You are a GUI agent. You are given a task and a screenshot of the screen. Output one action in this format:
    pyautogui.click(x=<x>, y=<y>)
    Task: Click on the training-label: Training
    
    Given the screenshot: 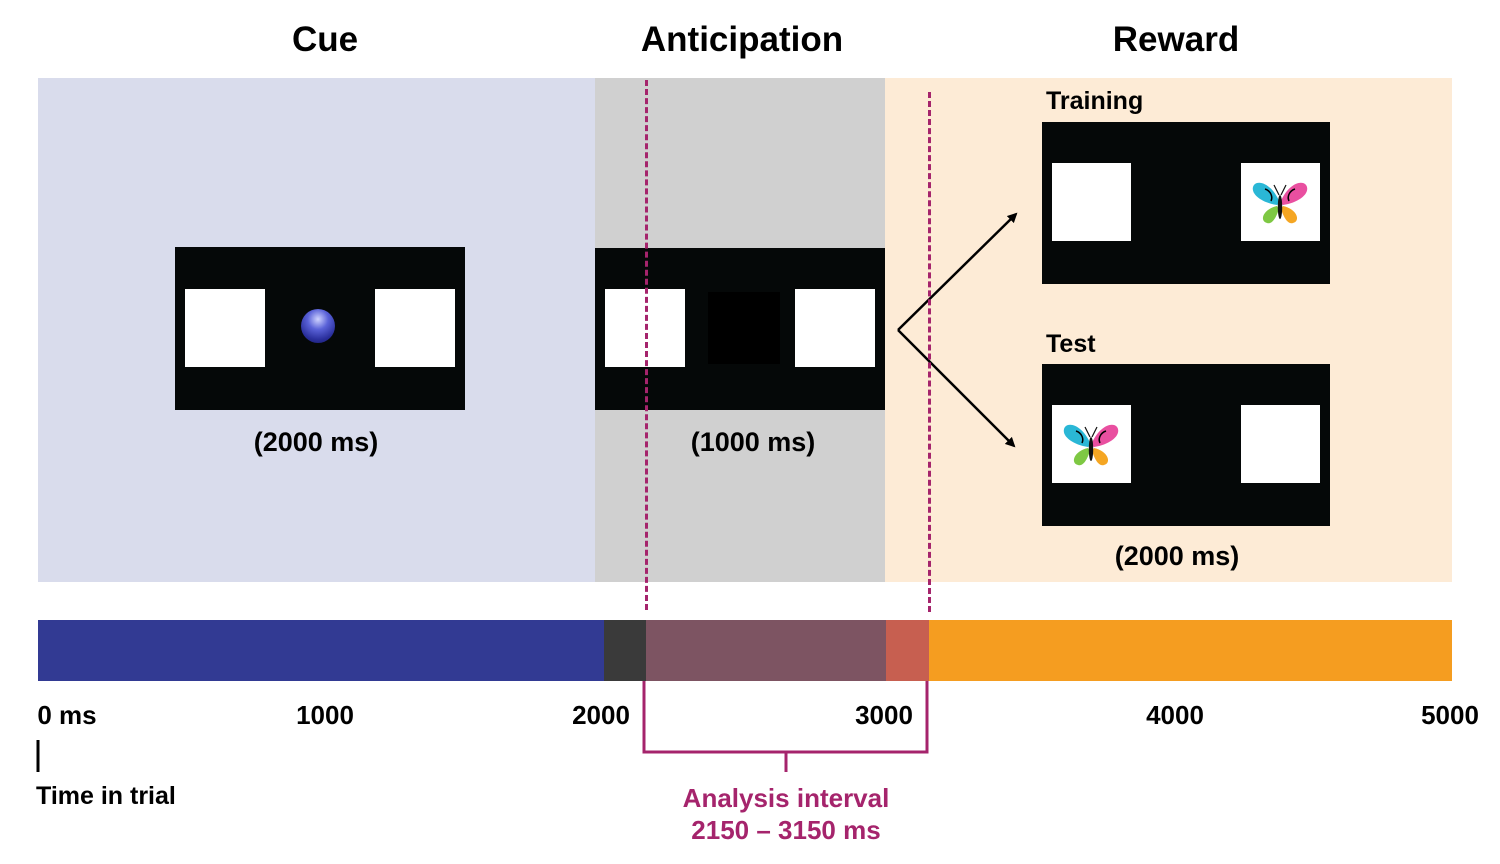 What is the action you would take?
    pyautogui.click(x=1095, y=101)
    